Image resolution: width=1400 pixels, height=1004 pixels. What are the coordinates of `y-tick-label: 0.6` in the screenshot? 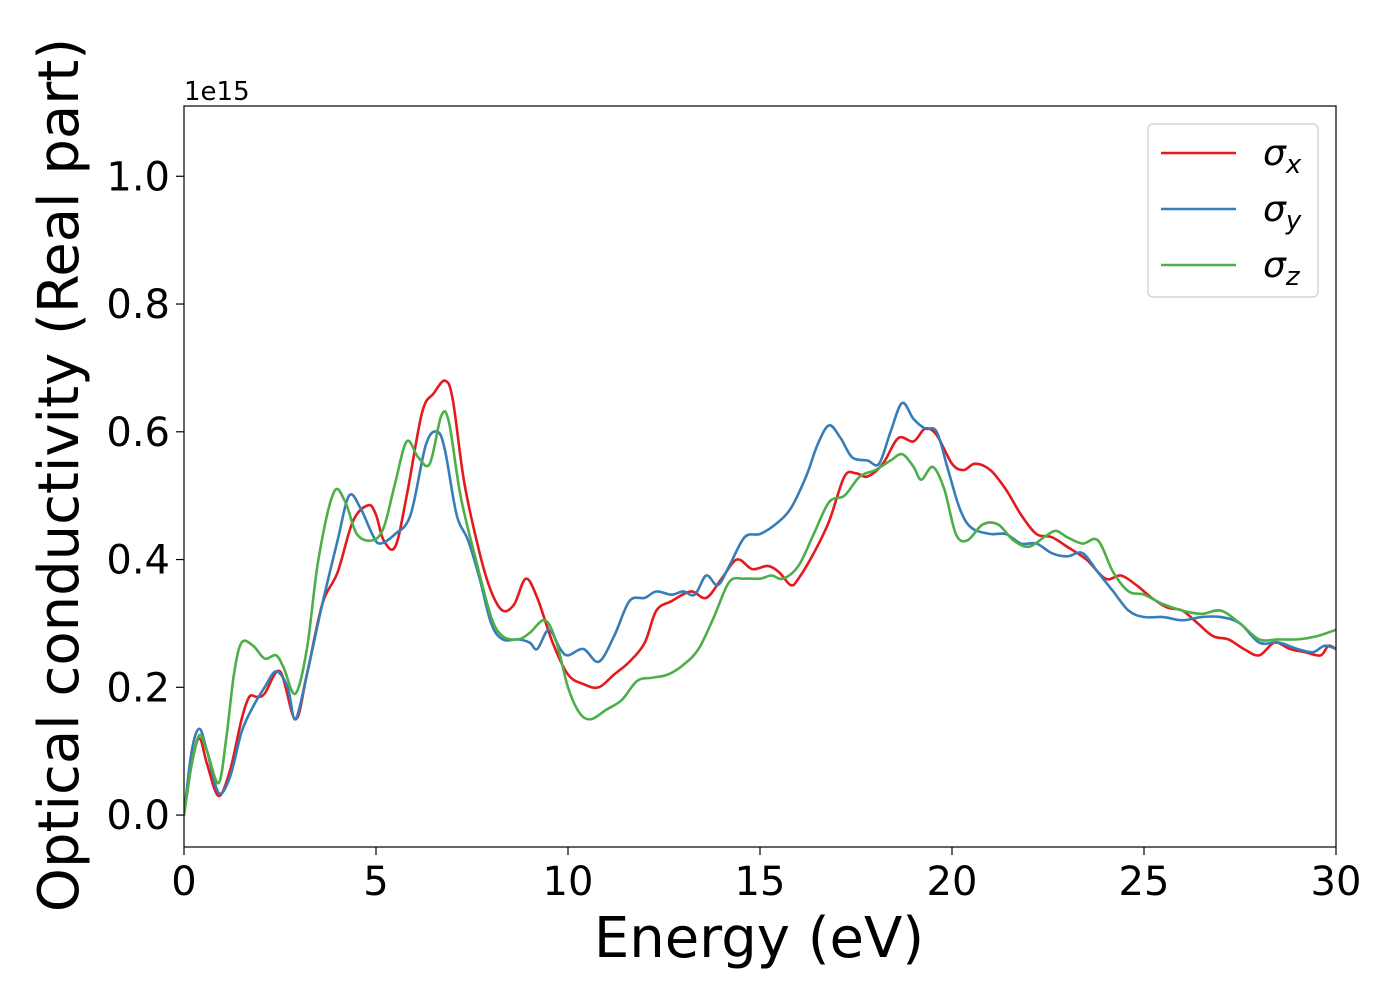 It's located at (138, 433).